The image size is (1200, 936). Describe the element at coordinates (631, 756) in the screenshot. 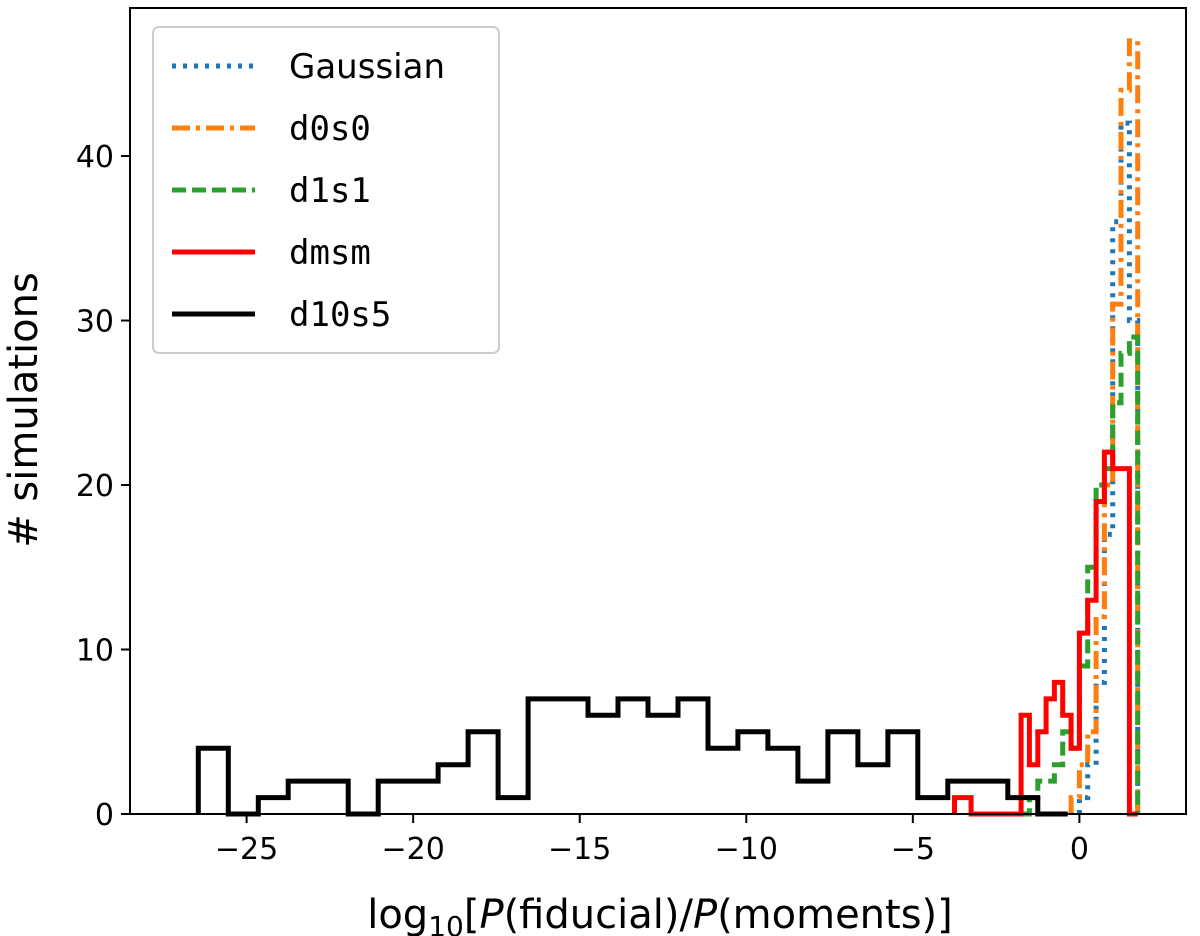

I see `series-d10s5-line` at that location.